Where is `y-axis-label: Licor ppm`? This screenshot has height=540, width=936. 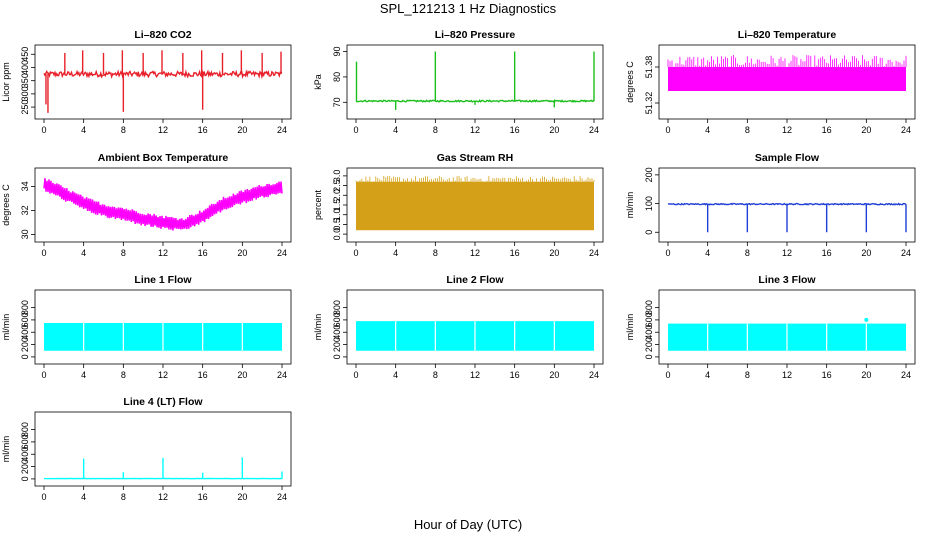 y-axis-label: Licor ppm is located at coordinates (6, 82).